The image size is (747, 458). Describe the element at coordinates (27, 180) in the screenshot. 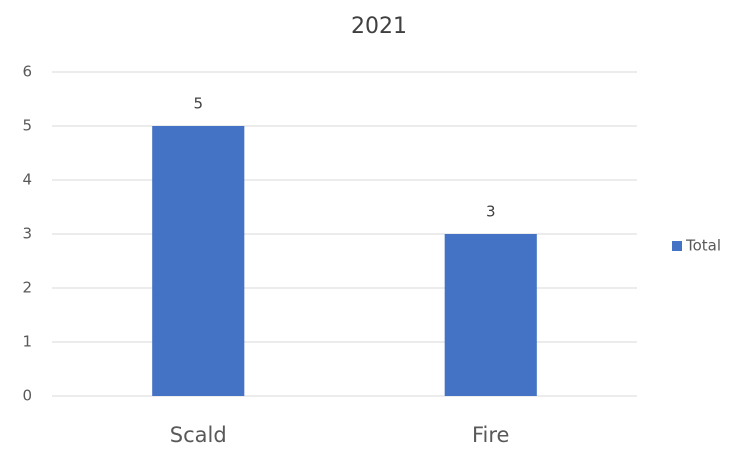

I see `y-tick-label: 4` at that location.